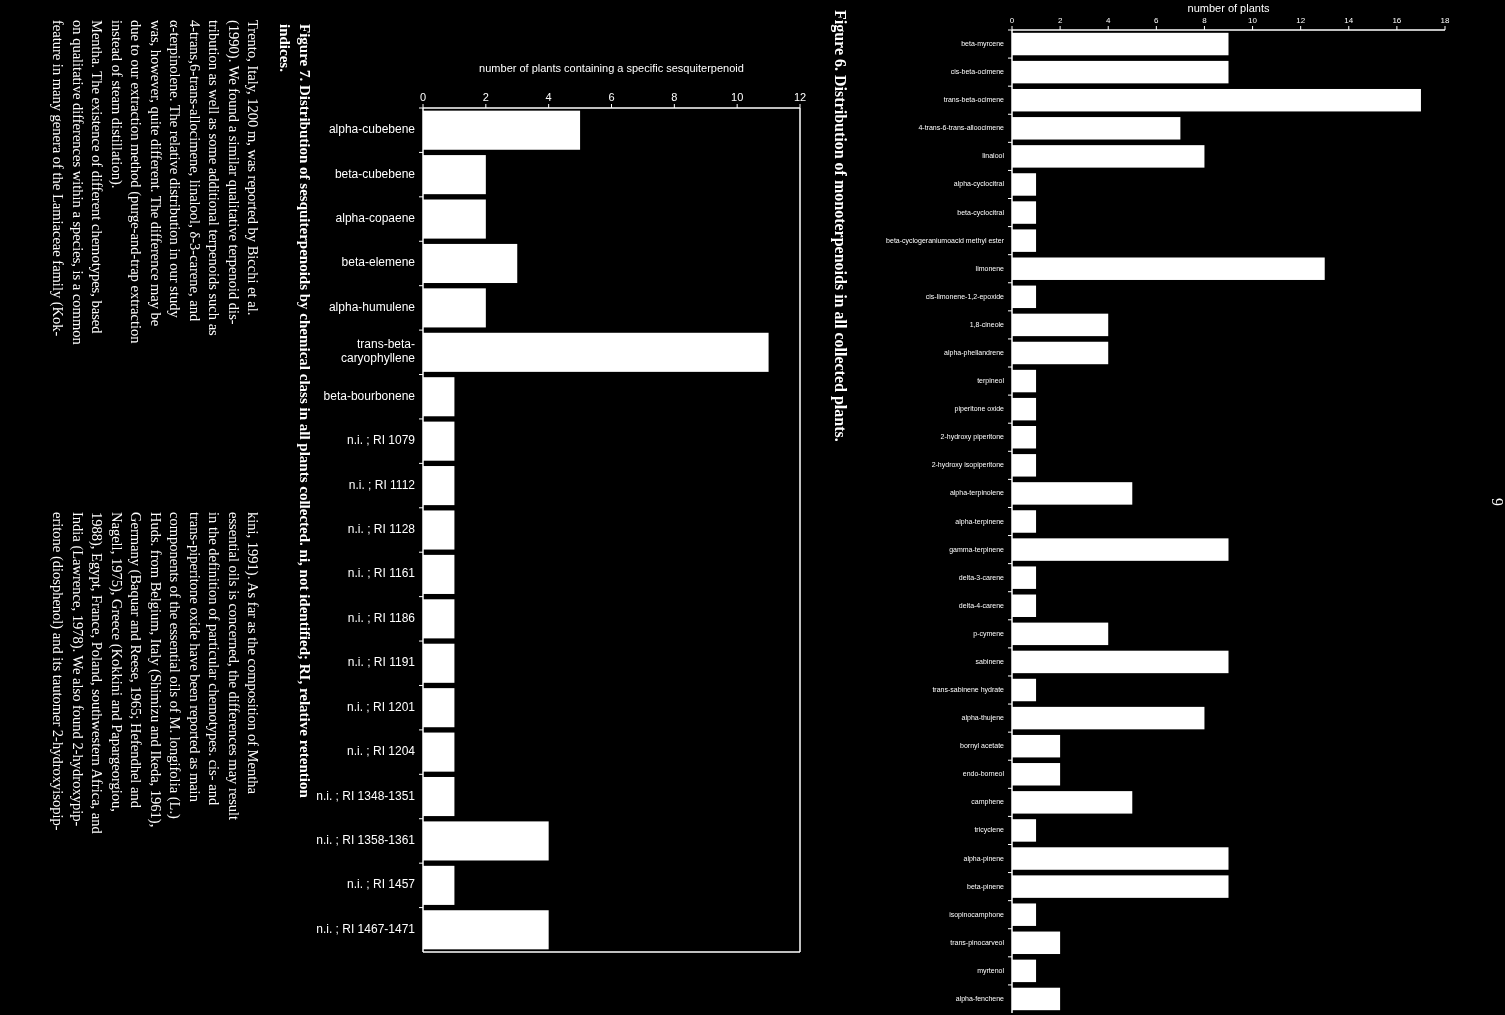 The width and height of the screenshot is (1505, 1015). What do you see at coordinates (116, 662) in the screenshot?
I see `text: Nagell, 1975), Greece (Kokkini and Papargeorgiou,` at bounding box center [116, 662].